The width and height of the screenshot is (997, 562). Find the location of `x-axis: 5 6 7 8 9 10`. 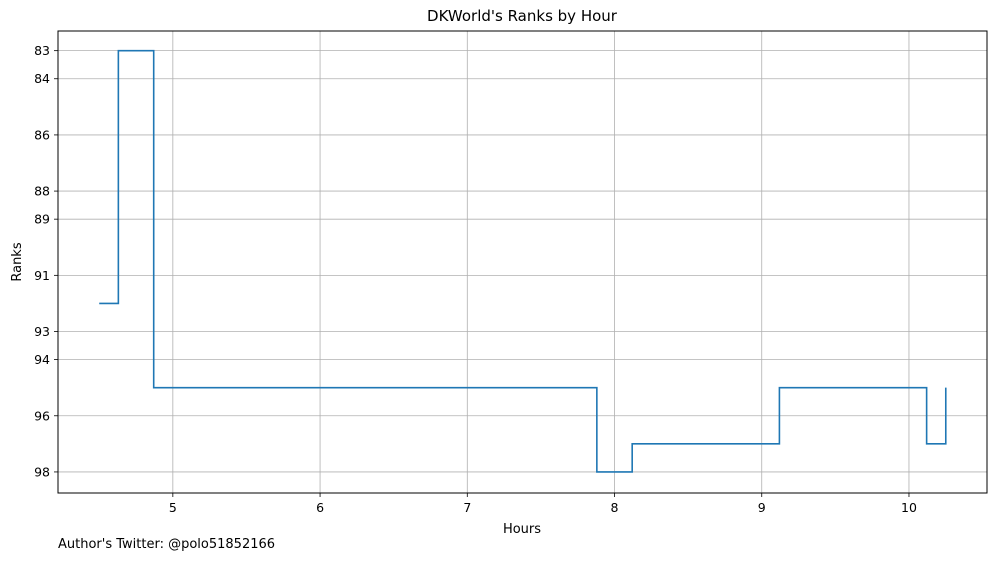

x-axis: 5 6 7 8 9 10 is located at coordinates (543, 504).